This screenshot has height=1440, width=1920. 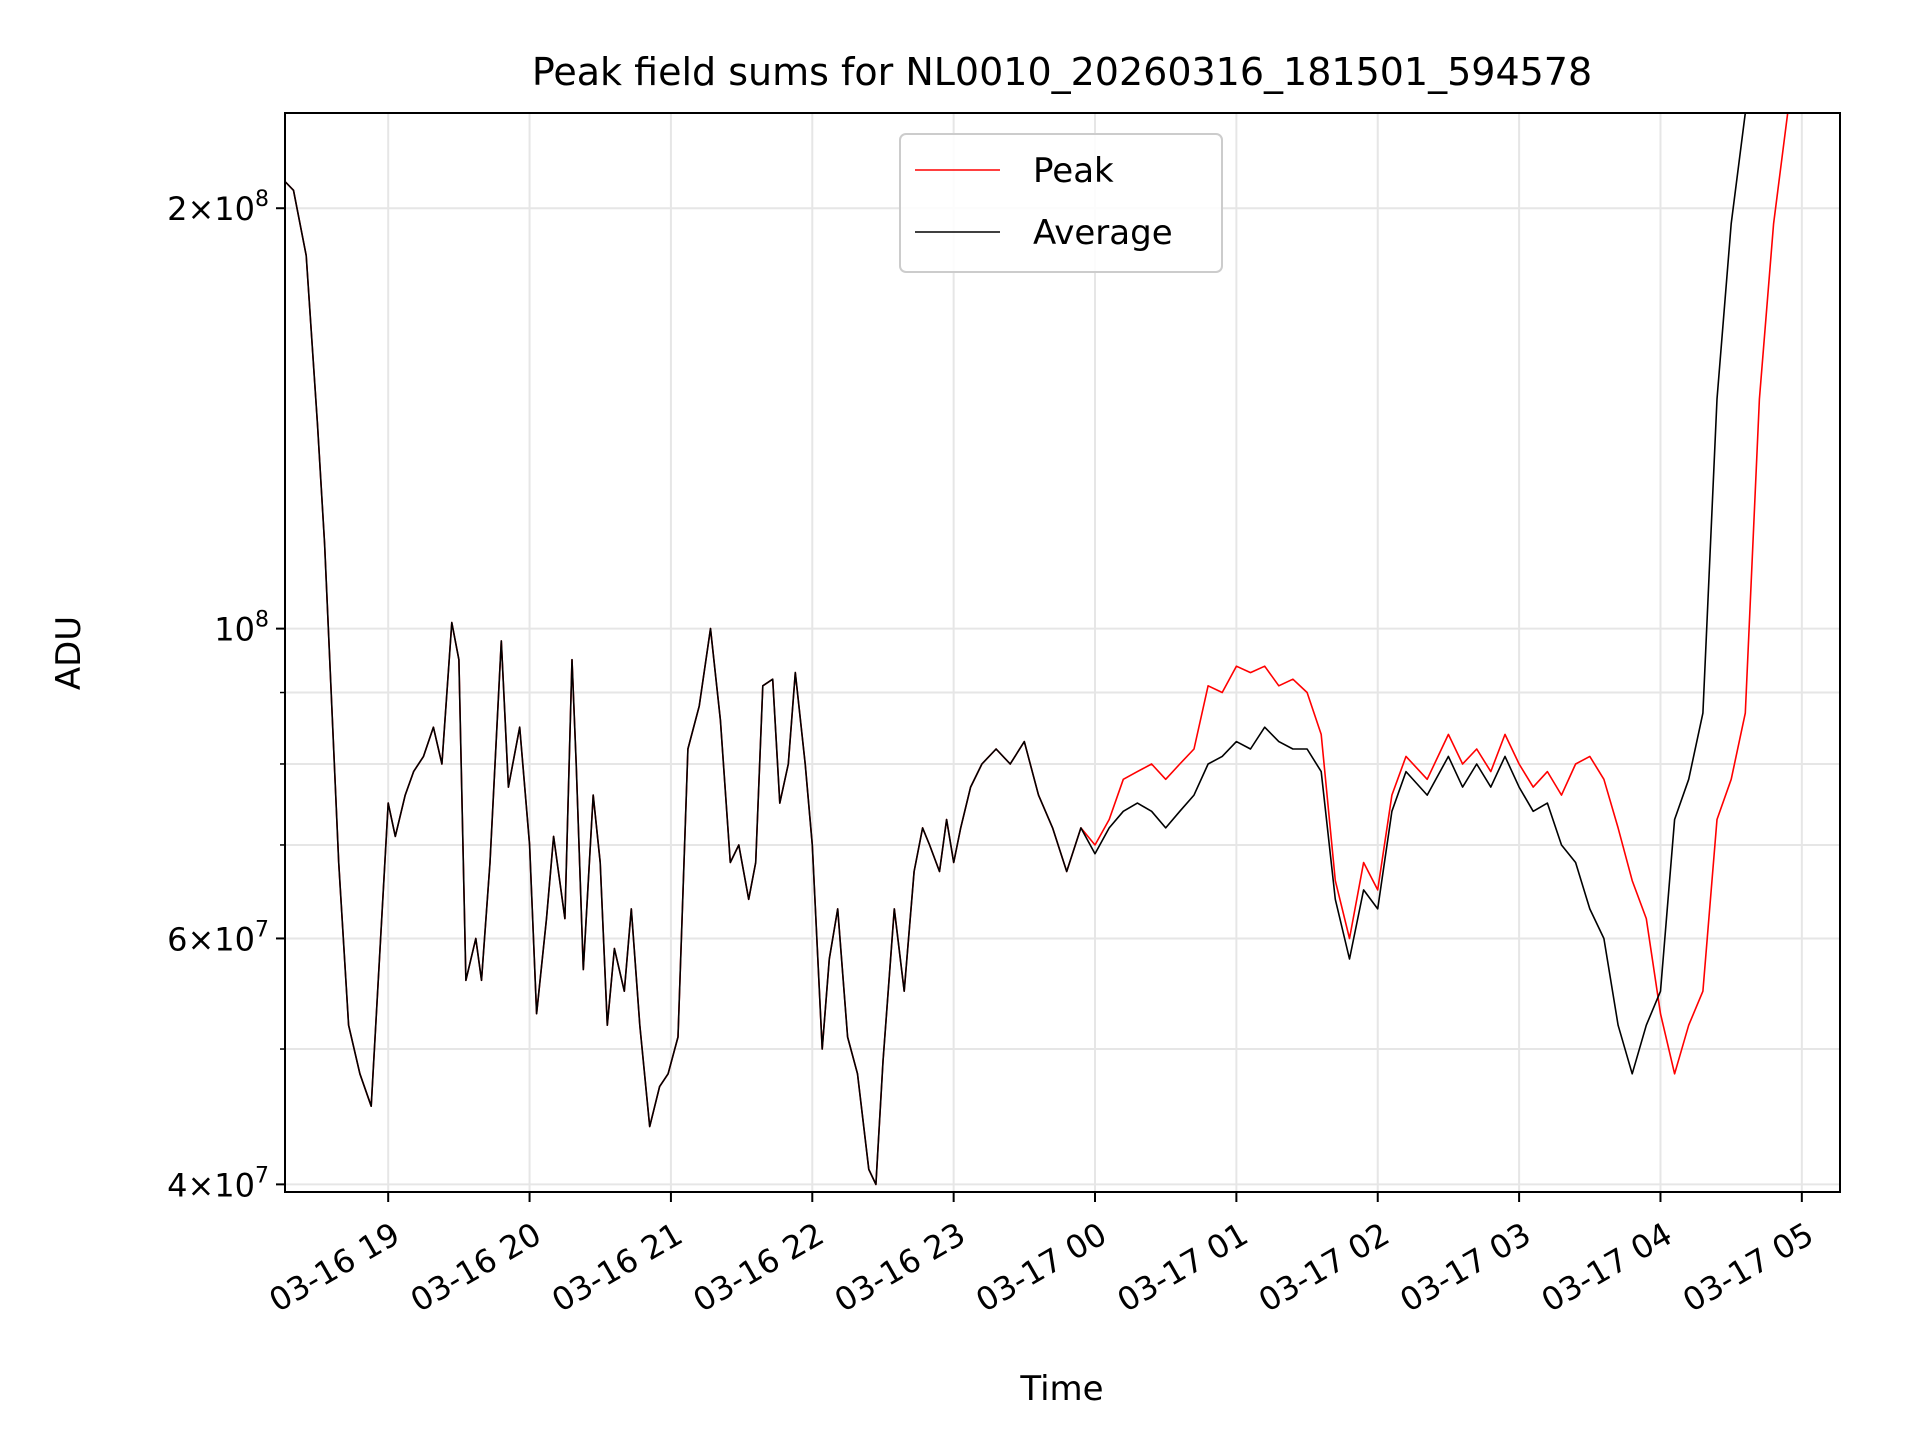 What do you see at coordinates (1073, 171) in the screenshot?
I see `legend-label-peak: Peak` at bounding box center [1073, 171].